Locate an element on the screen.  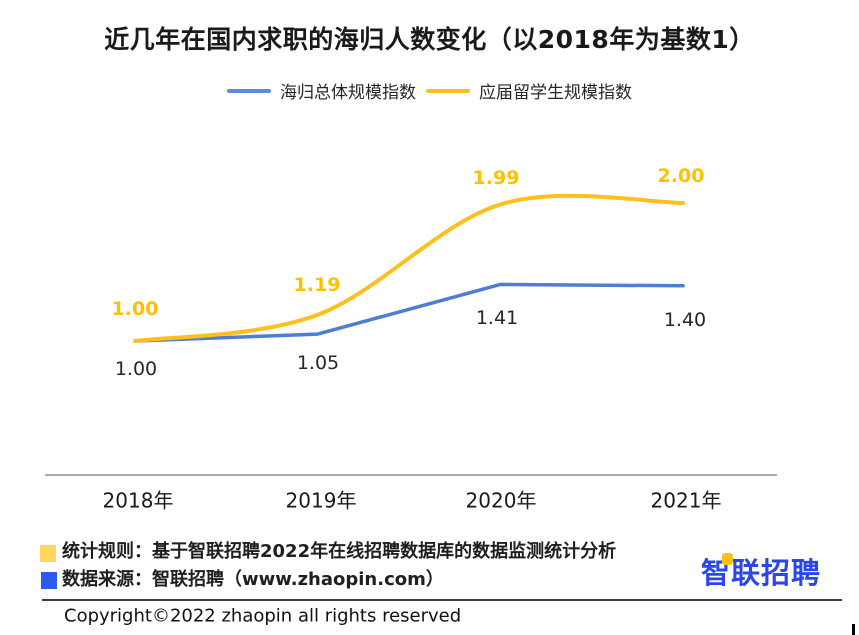
legend-label-graduates: 应届留学生规模指数 is located at coordinates (555, 93).